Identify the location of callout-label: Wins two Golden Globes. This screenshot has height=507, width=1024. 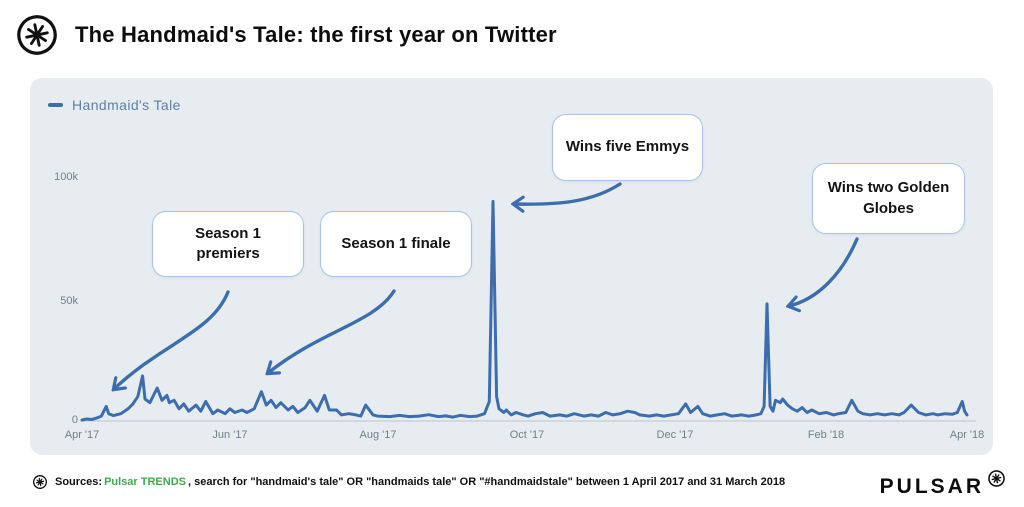
(888, 198).